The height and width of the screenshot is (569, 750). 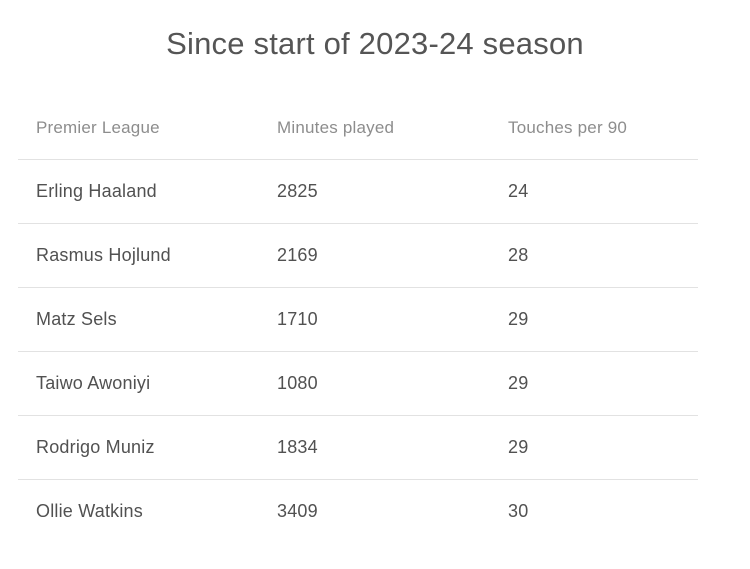 What do you see at coordinates (358, 384) in the screenshot?
I see `table-row: Taiwo Awoniyi 1080 29` at bounding box center [358, 384].